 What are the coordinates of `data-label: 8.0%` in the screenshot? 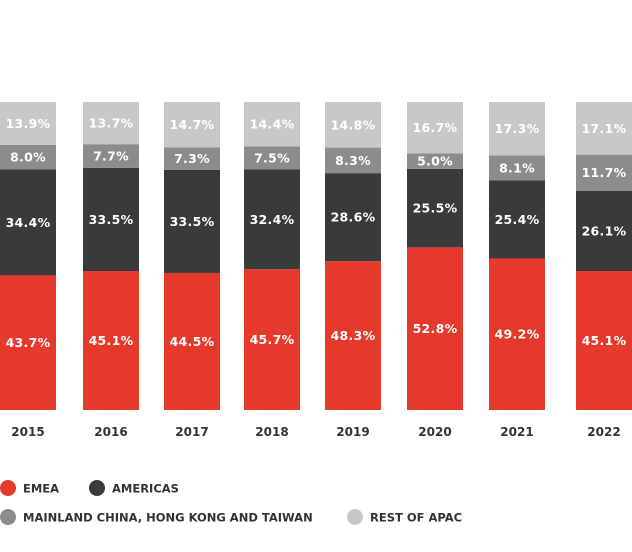 It's located at (28, 157).